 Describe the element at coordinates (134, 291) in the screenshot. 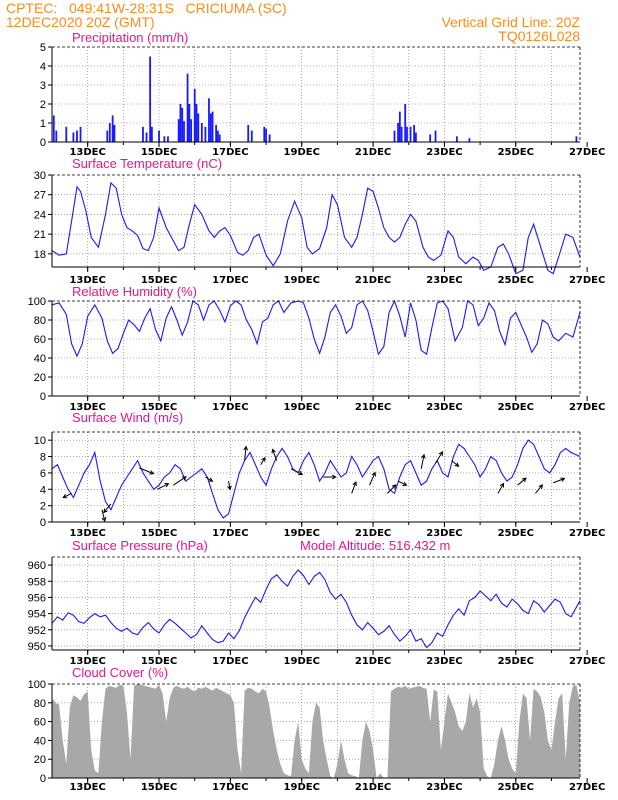

I see `panel-title: Relative Humidity (%)` at that location.